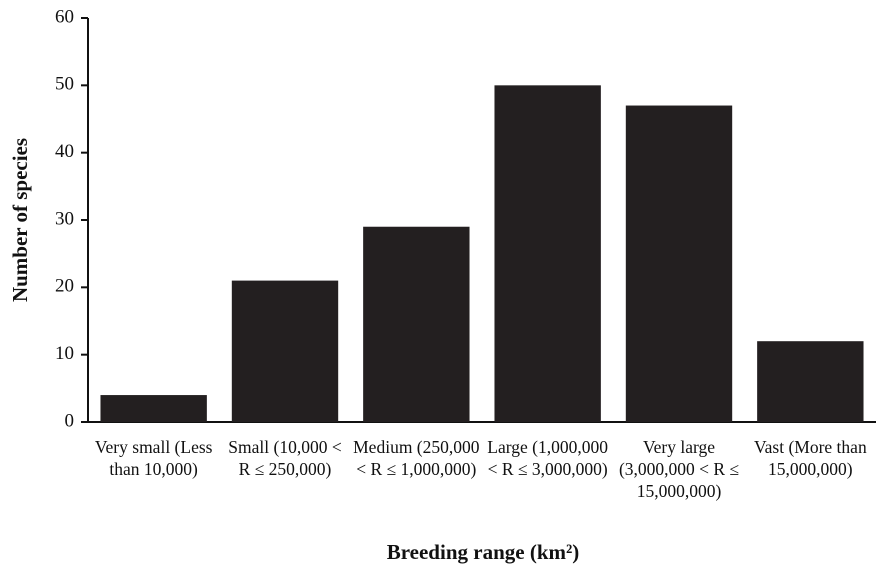  Describe the element at coordinates (285, 458) in the screenshot. I see `x-tick-label: Small (10,000 < R ≤ 250,000)` at that location.